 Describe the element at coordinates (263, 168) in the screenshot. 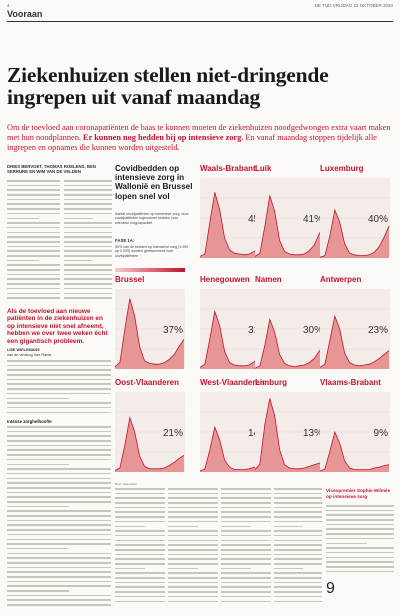

I see `chart-title: Luik` at that location.